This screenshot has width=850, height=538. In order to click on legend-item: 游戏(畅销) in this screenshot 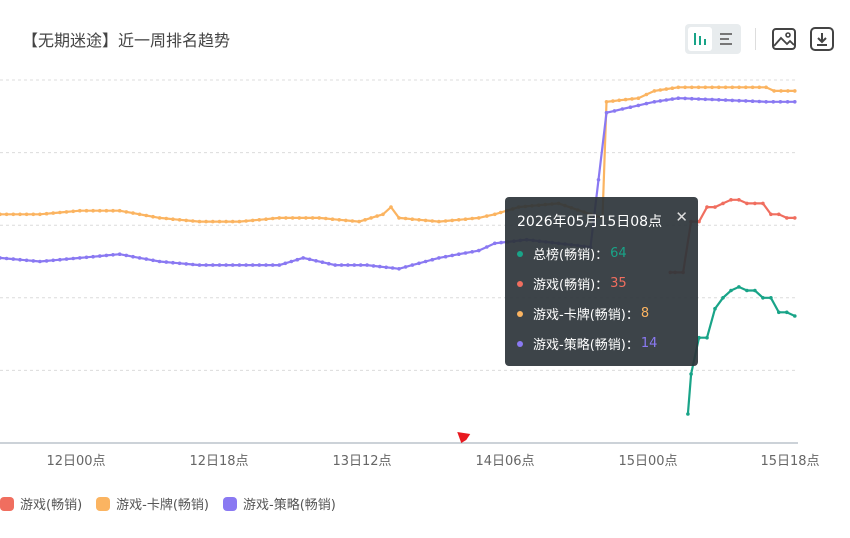, I will do `click(41, 503)`.